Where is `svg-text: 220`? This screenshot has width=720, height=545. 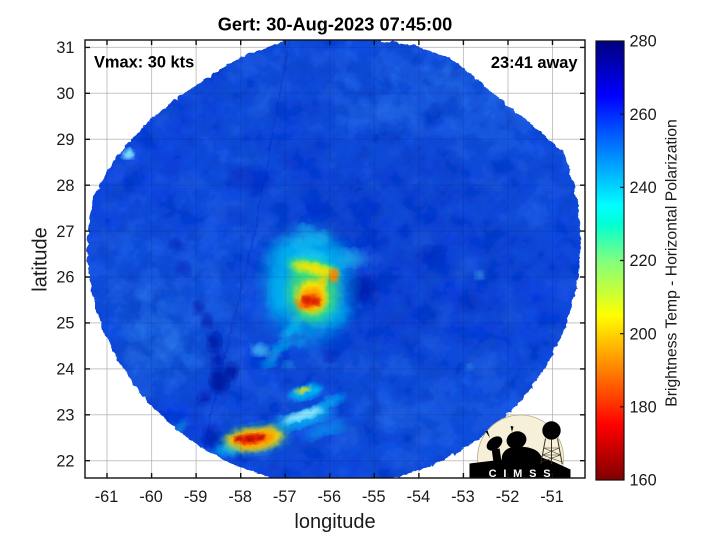 svg-text: 220 is located at coordinates (643, 261).